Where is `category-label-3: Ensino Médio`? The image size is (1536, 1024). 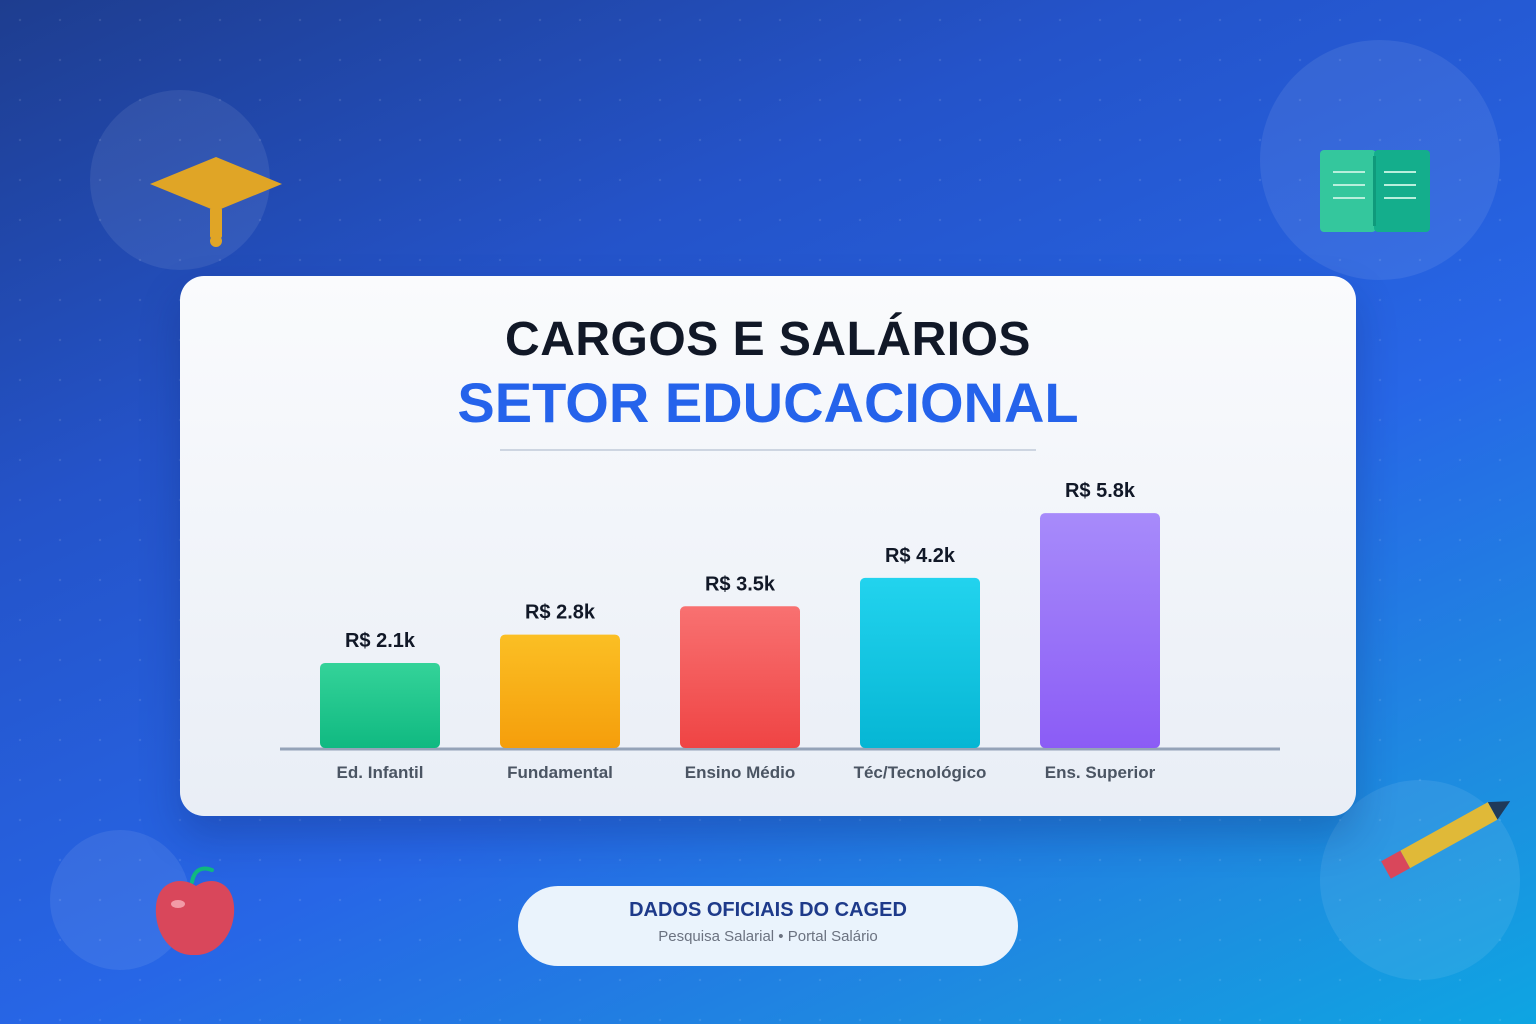 category-label-3: Ensino Médio is located at coordinates (740, 772).